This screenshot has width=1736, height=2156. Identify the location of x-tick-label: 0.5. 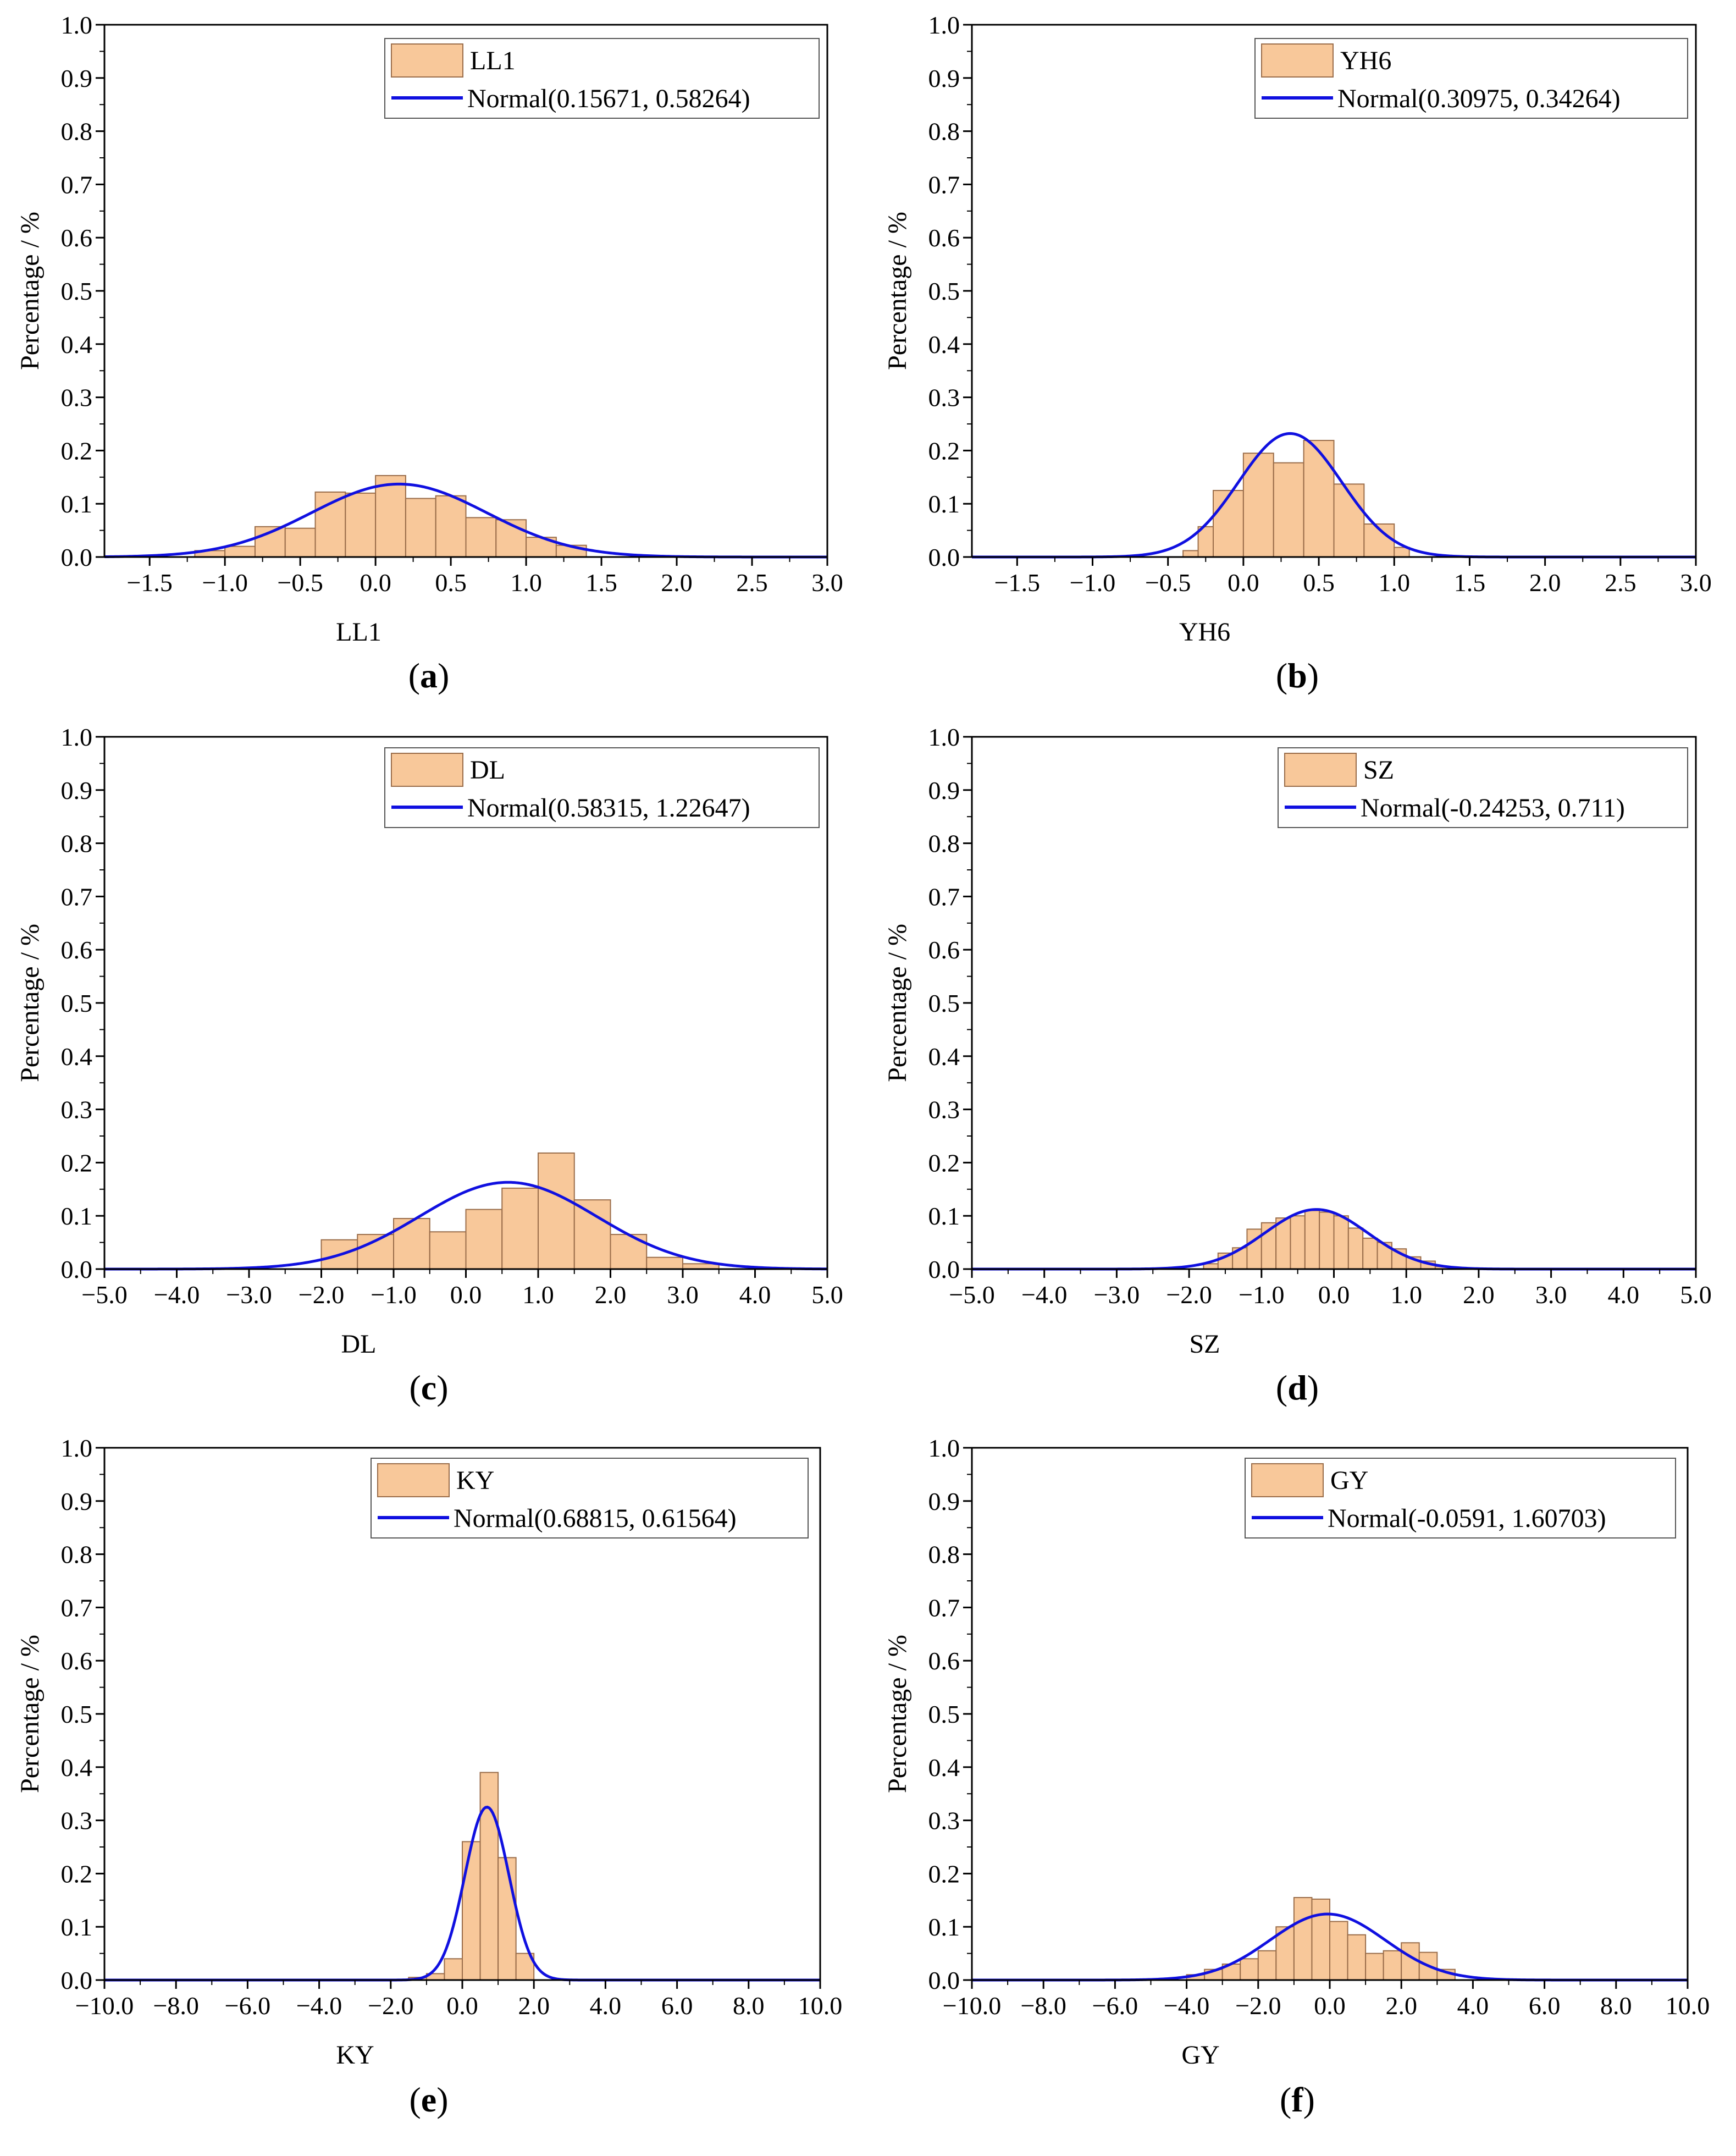
(451, 583).